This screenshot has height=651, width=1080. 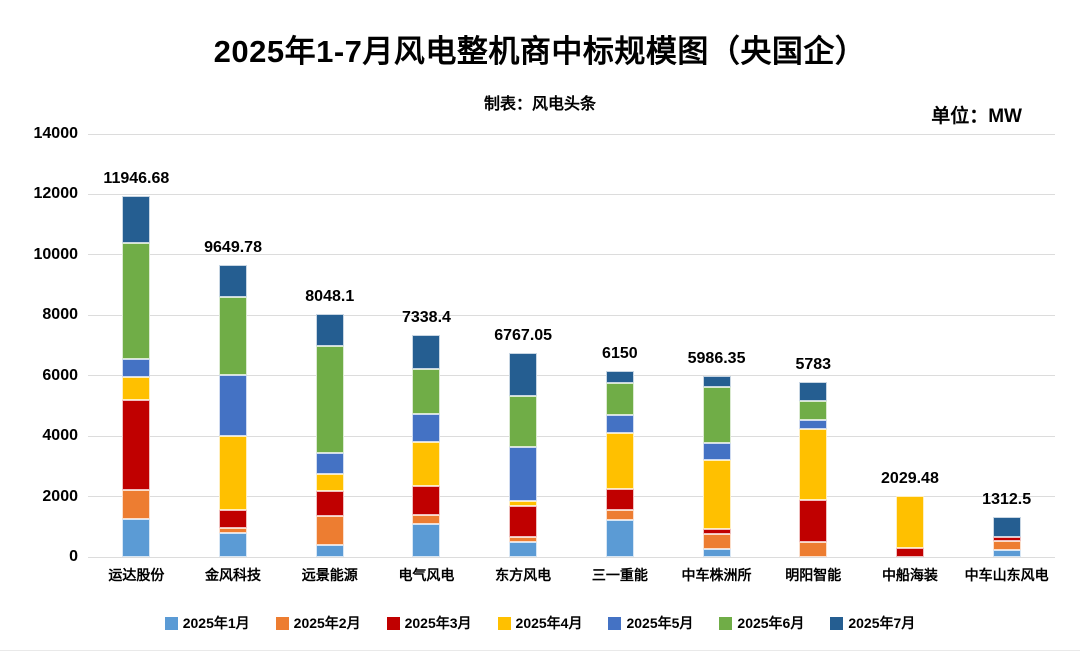 I want to click on legend-item-2025年3月: 2025年3月, so click(x=429, y=623).